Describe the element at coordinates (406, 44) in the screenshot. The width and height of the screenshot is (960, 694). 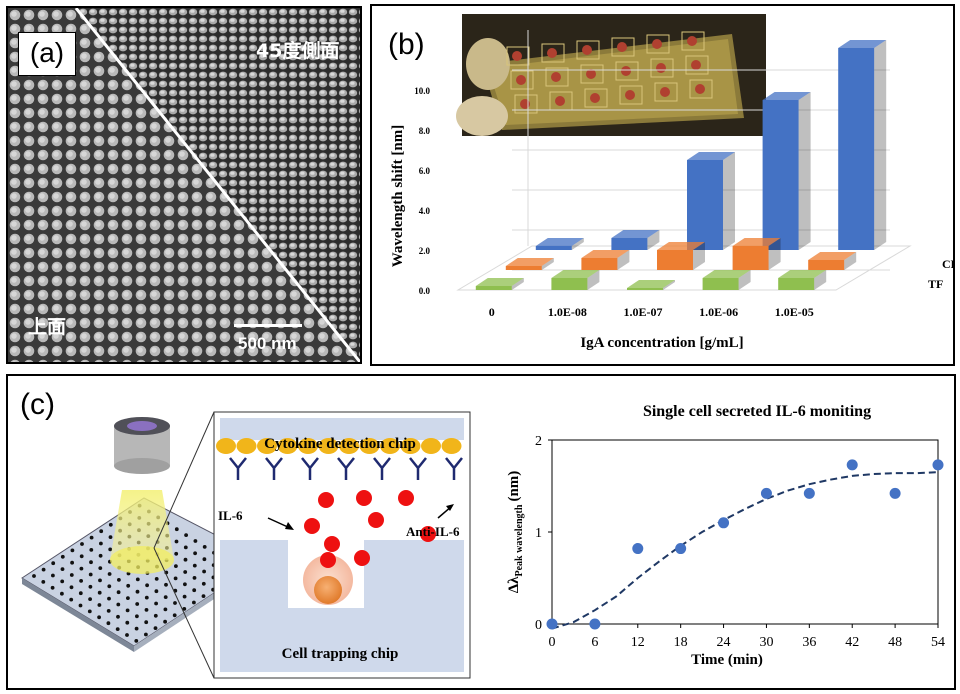
I see `panel-b-label: (b)` at that location.